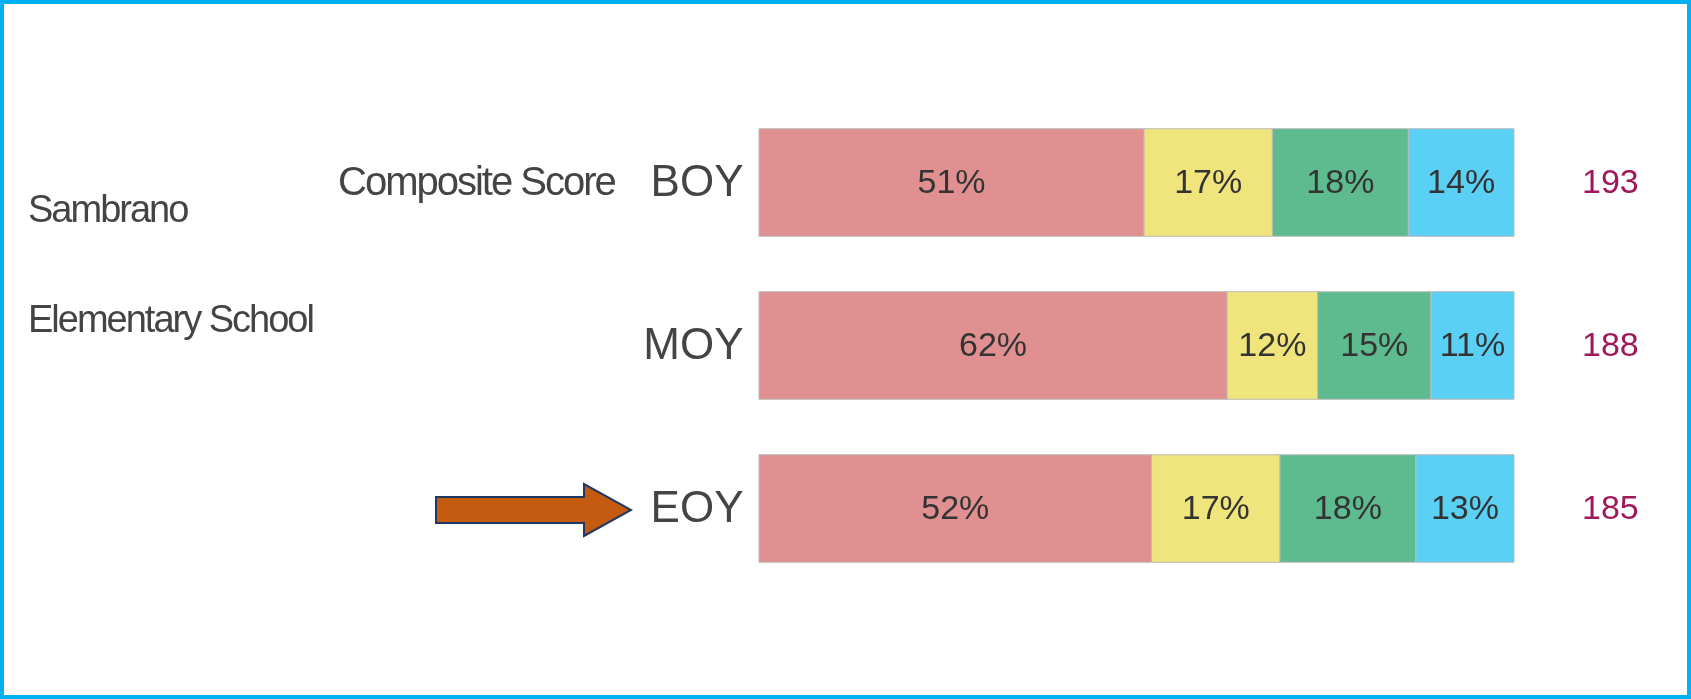 This screenshot has height=699, width=1691. I want to click on data-label: 52%, so click(955, 506).